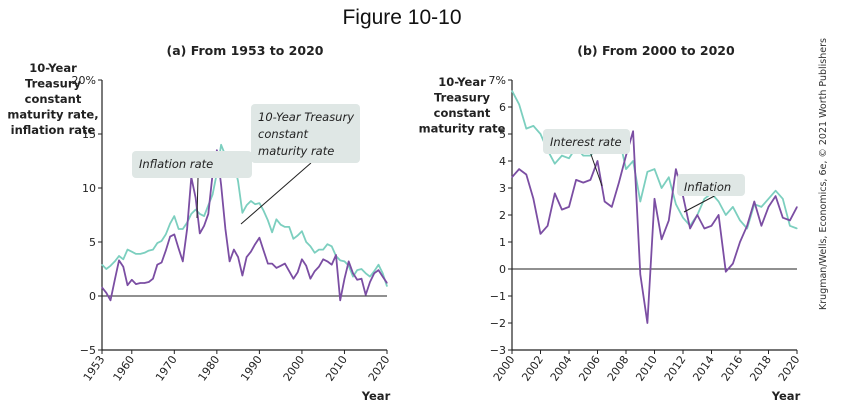  What do you see at coordinates (502, 242) in the screenshot?
I see `panel-b-y-tick-label: 1` at bounding box center [502, 242].